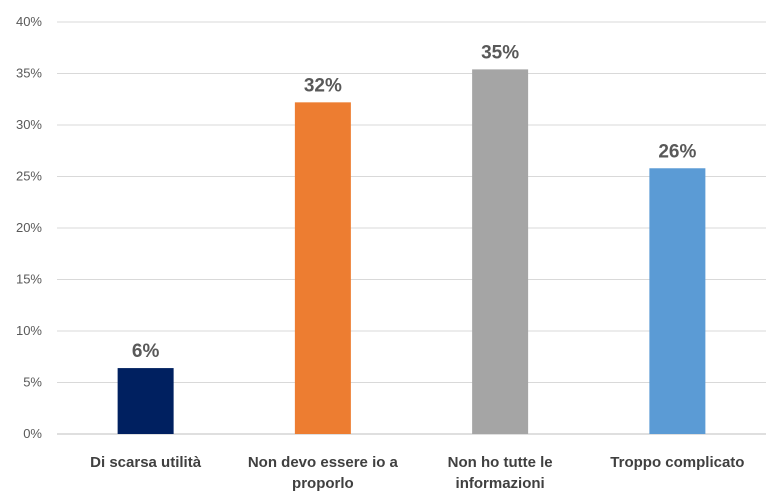 This screenshot has width=766, height=492. I want to click on y-axis: 0% 5% 10% 15% 20% 25% 30% 35% 40%, so click(29, 227).